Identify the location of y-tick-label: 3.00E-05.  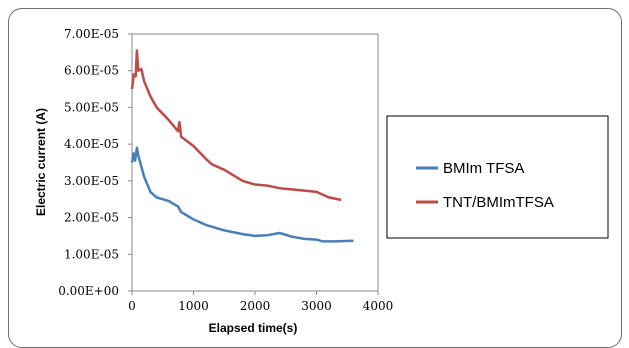
(91, 181).